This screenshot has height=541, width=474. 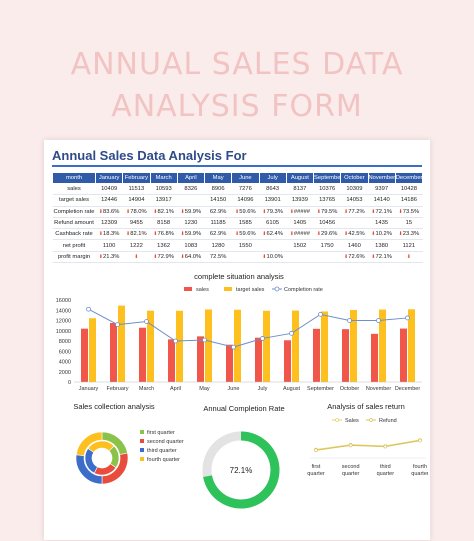 I want to click on completion-rate-donut: 72.1%, so click(x=241, y=470).